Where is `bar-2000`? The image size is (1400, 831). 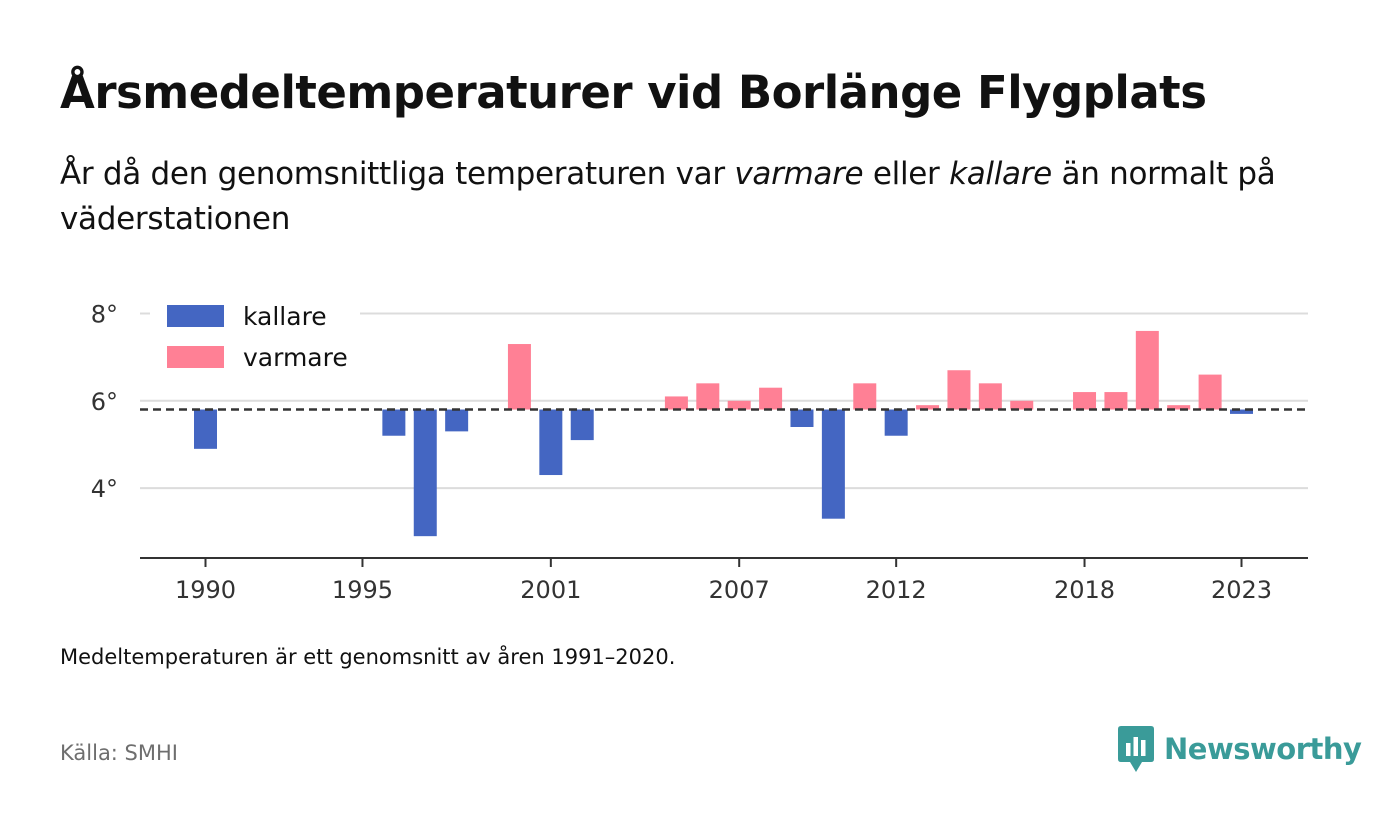 bar-2000 is located at coordinates (519, 377).